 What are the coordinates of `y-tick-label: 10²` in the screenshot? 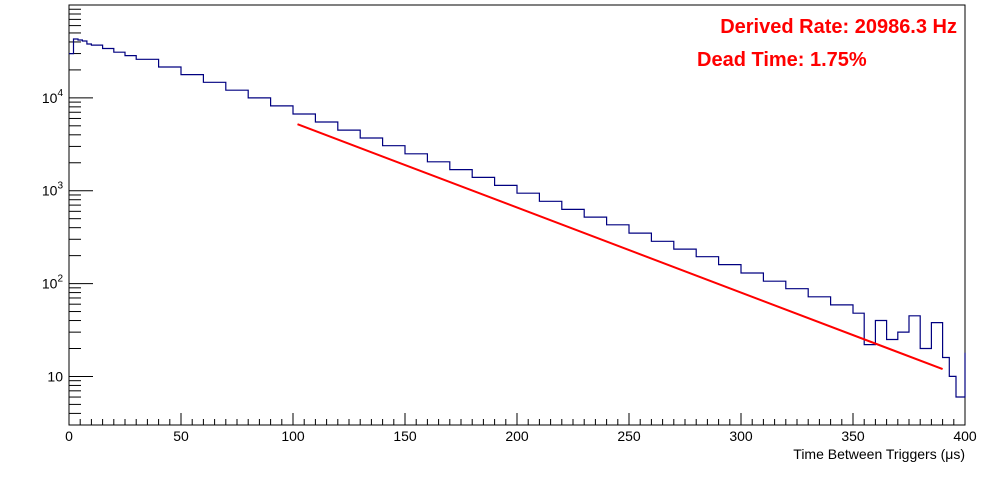 It's located at (53, 283).